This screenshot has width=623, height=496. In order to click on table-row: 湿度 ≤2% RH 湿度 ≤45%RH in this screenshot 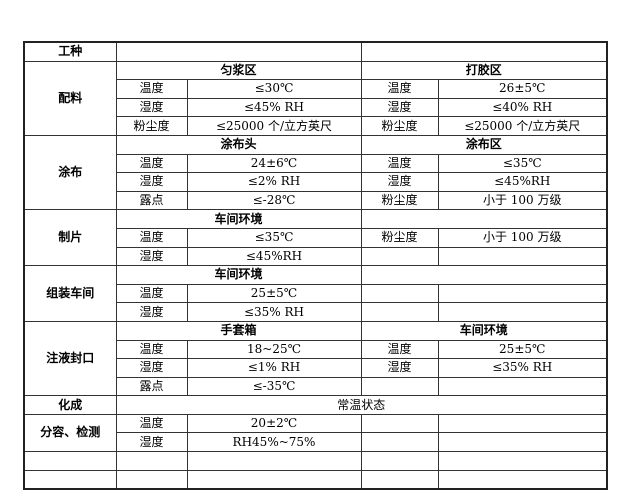, I will do `click(316, 182)`.